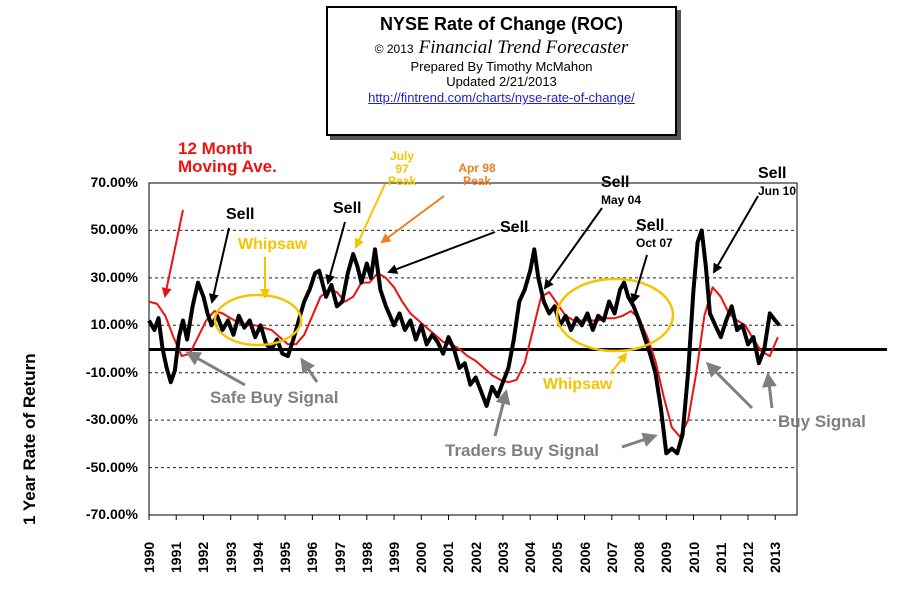 The width and height of the screenshot is (901, 613). What do you see at coordinates (502, 557) in the screenshot?
I see `x-tick-label: 2003` at bounding box center [502, 557].